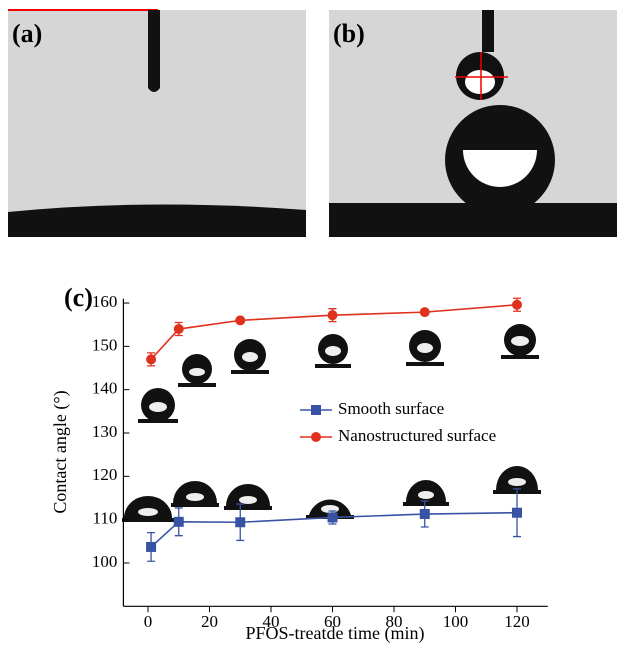 The image size is (625, 657). What do you see at coordinates (349, 33) in the screenshot?
I see `panel-label: (b)` at bounding box center [349, 33].